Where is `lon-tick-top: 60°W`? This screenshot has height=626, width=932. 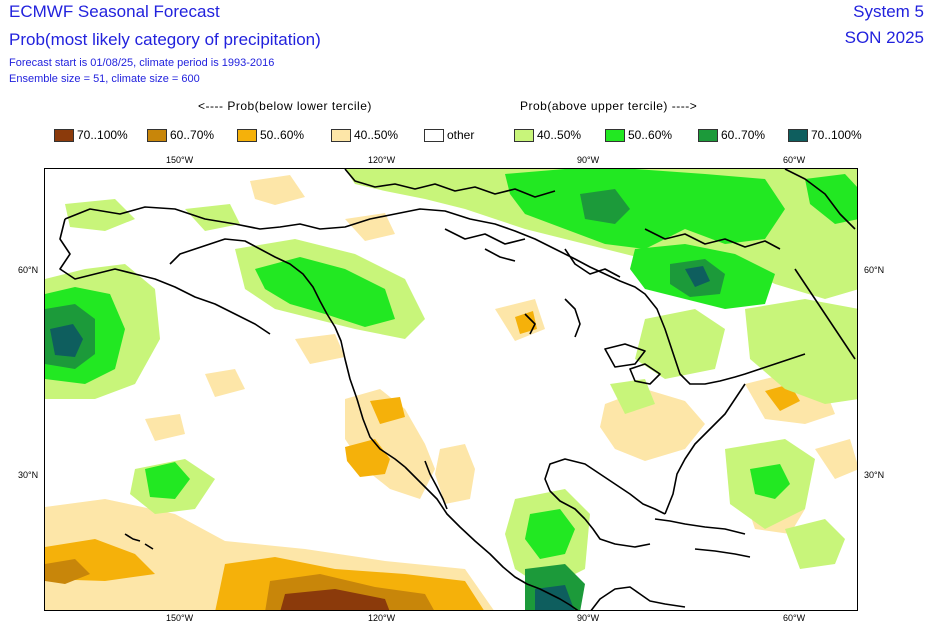 lon-tick-top: 60°W is located at coordinates (794, 160).